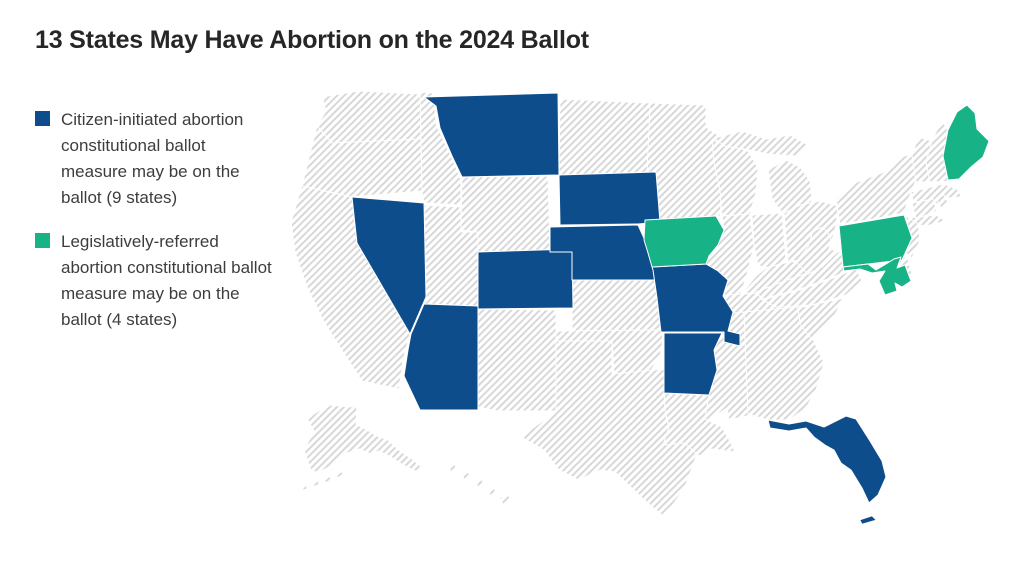  I want to click on state-north-dakota, so click(607, 137).